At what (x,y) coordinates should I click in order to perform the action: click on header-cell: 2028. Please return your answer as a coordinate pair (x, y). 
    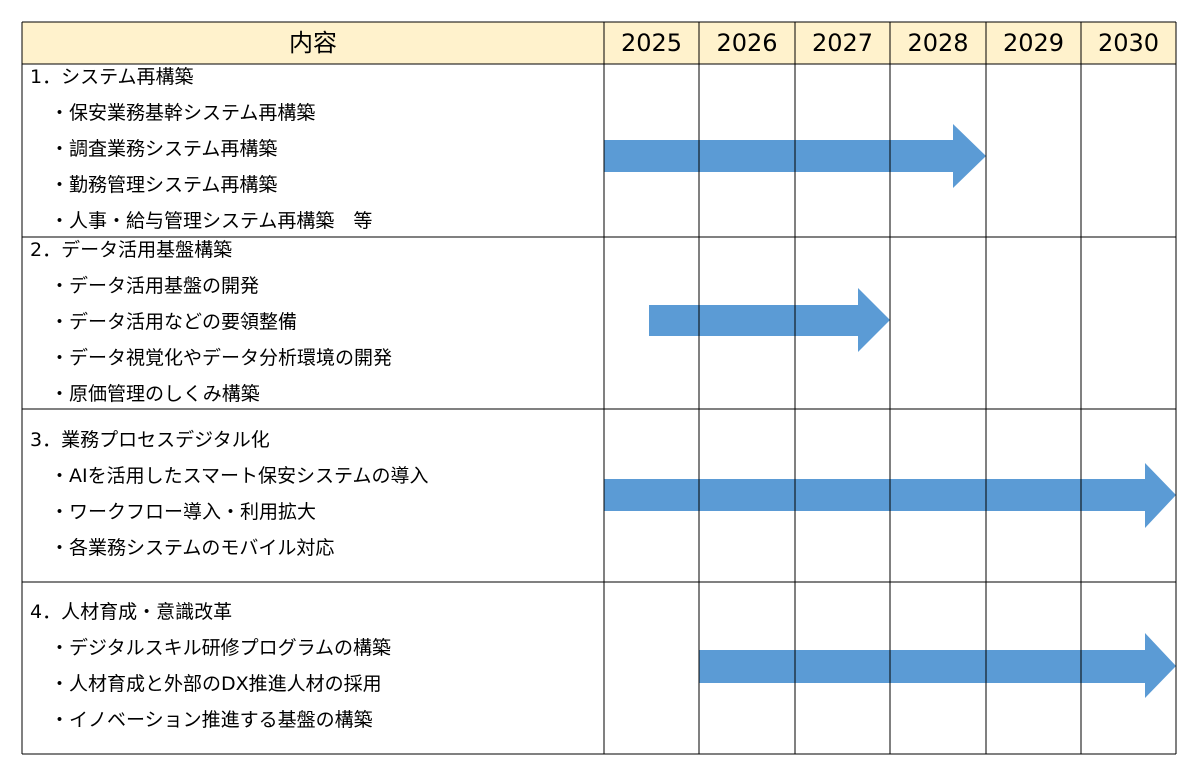
    Looking at the image, I should click on (938, 43).